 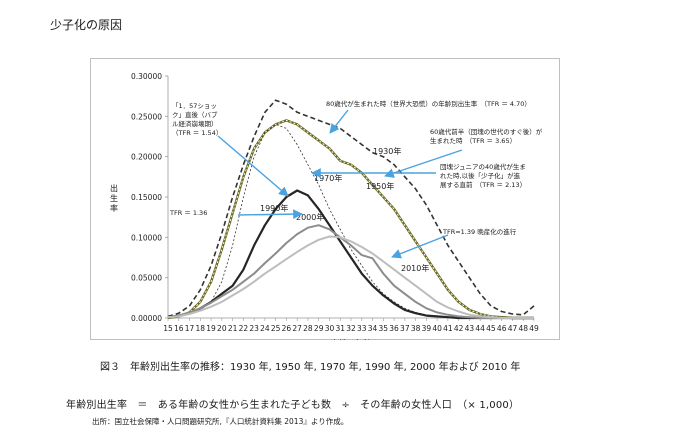 What do you see at coordinates (459, 328) in the screenshot?
I see `x-tick-label: 42` at bounding box center [459, 328].